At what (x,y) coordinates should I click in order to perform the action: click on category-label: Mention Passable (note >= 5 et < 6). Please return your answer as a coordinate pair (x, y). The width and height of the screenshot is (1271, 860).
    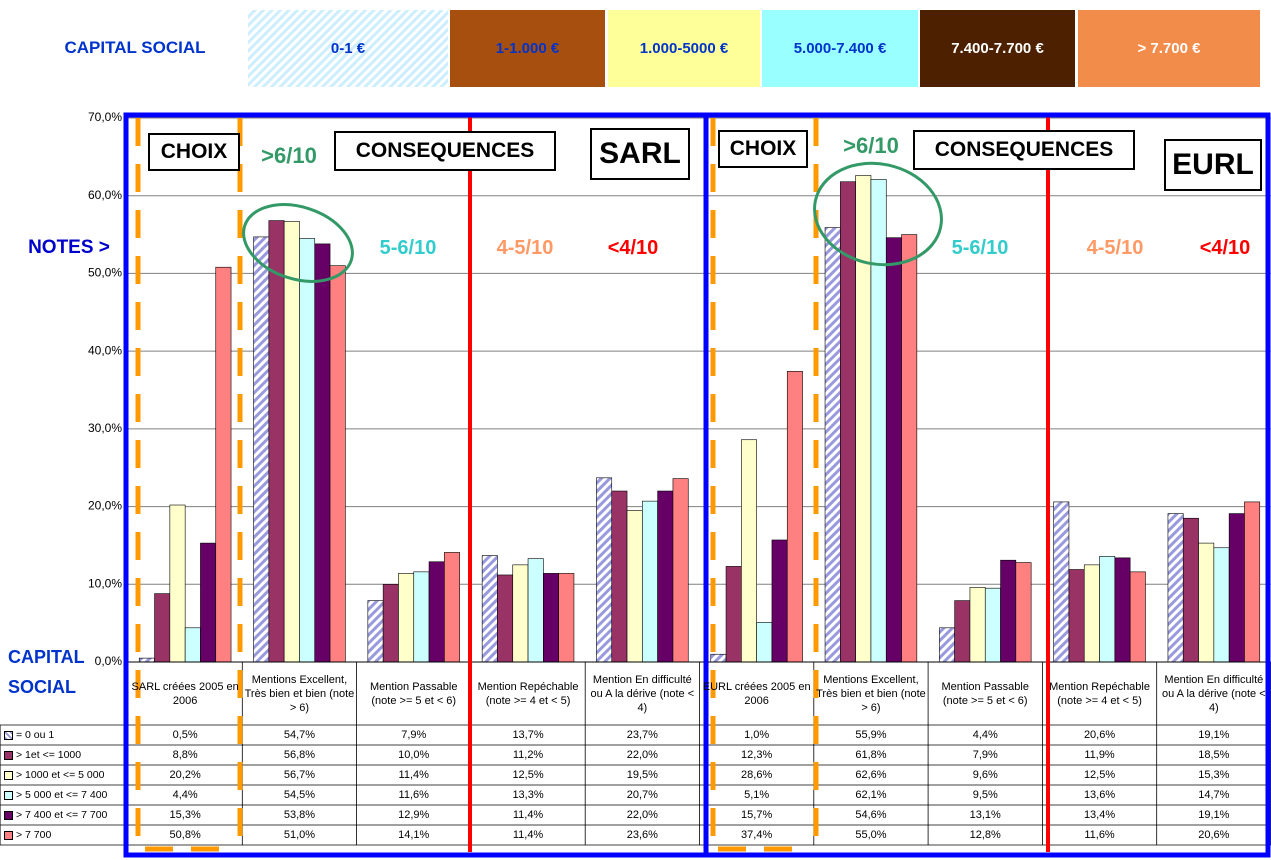
    Looking at the image, I should click on (985, 693).